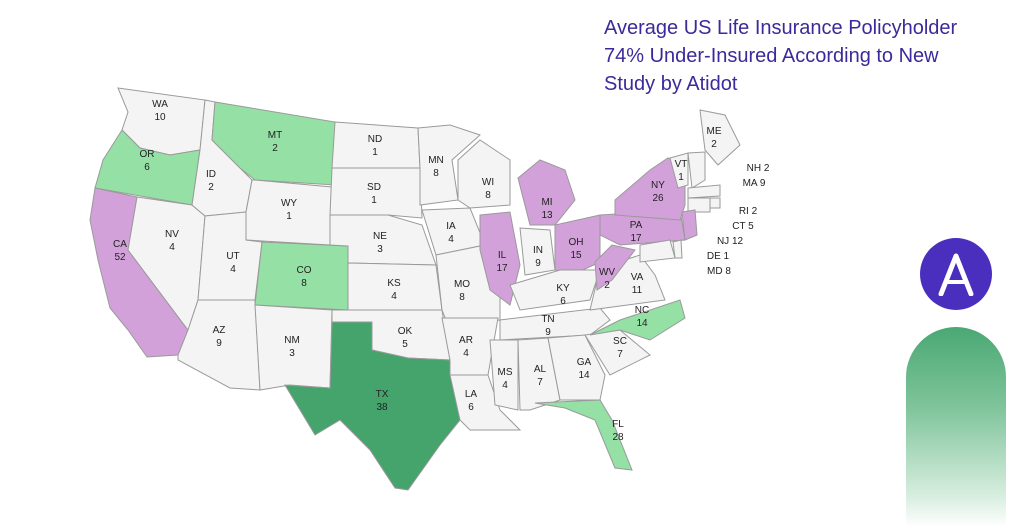 Image resolution: width=1024 pixels, height=527 pixels. Describe the element at coordinates (637, 277) in the screenshot. I see `state-code-va: VA` at that location.